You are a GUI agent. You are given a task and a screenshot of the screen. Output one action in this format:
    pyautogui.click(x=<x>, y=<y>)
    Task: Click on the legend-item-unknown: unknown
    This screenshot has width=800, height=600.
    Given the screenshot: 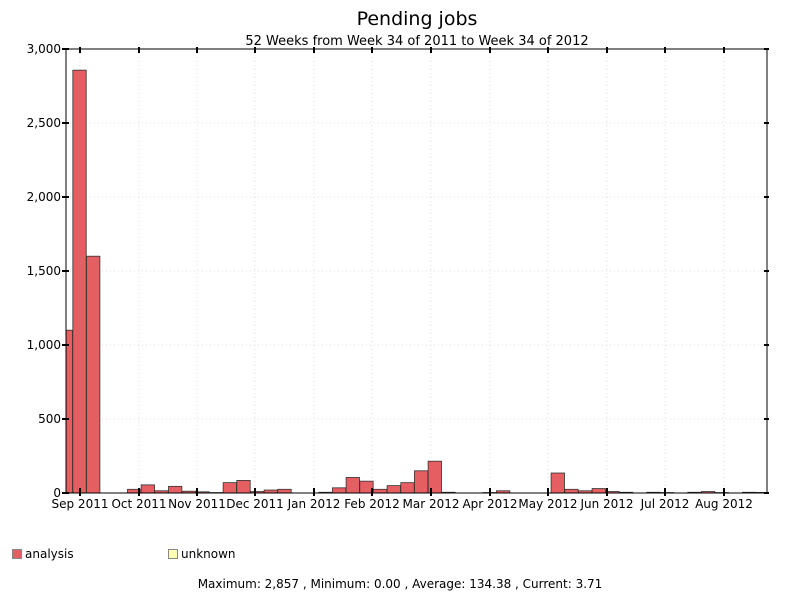 What is the action you would take?
    pyautogui.click(x=202, y=554)
    